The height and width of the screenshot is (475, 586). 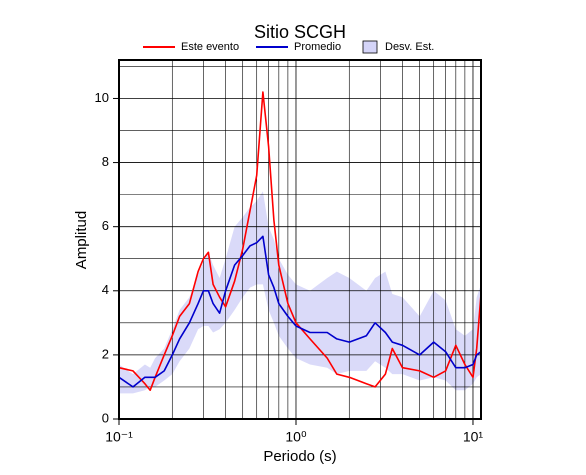 I want to click on y-tick-label: 6, so click(x=105, y=225).